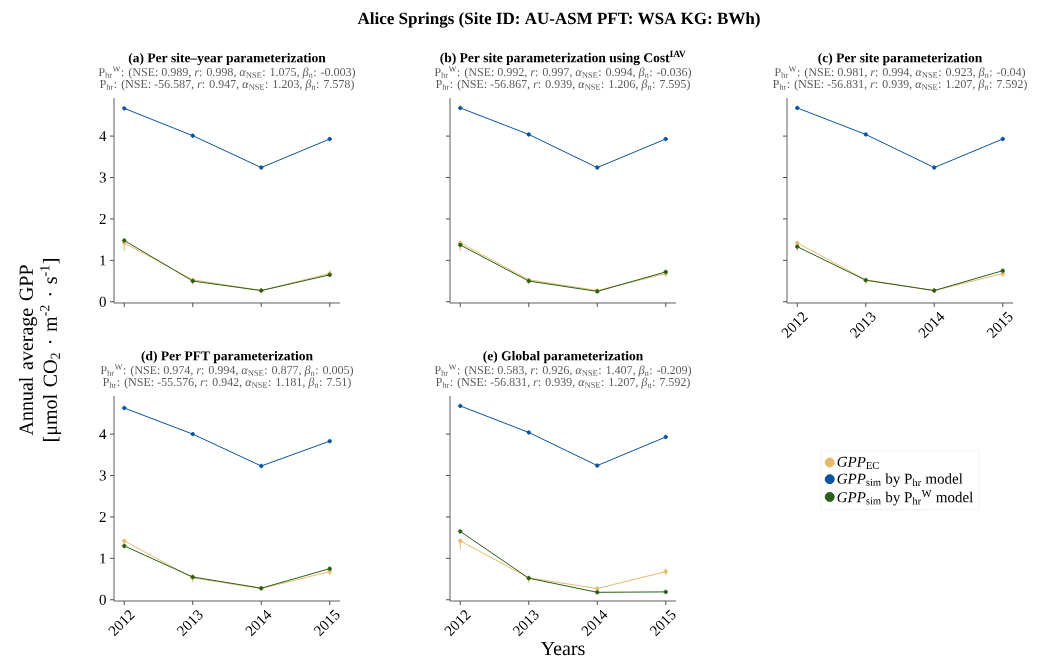 The height and width of the screenshot is (663, 1059). I want to click on x-axis-title: Years, so click(562, 648).